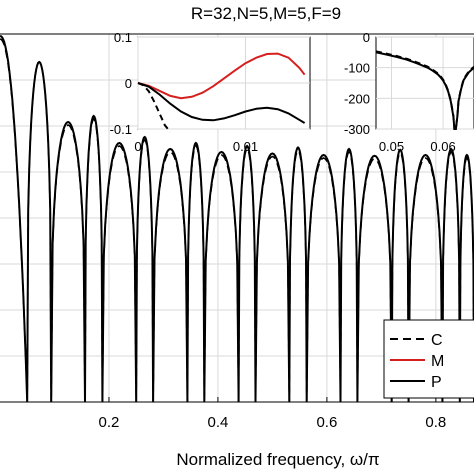  Describe the element at coordinates (245, 146) in the screenshot. I see `passband-inset-x-tick-label: 0.01` at that location.